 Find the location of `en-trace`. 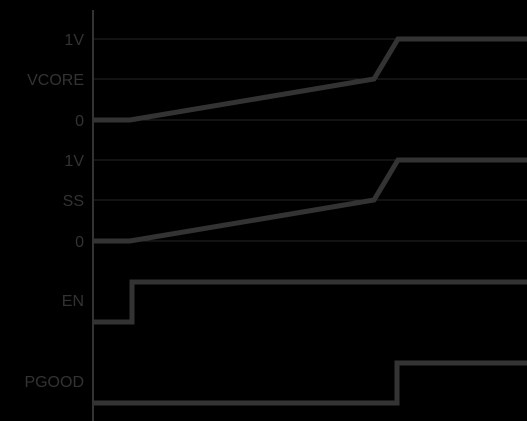

en-trace is located at coordinates (310, 302).